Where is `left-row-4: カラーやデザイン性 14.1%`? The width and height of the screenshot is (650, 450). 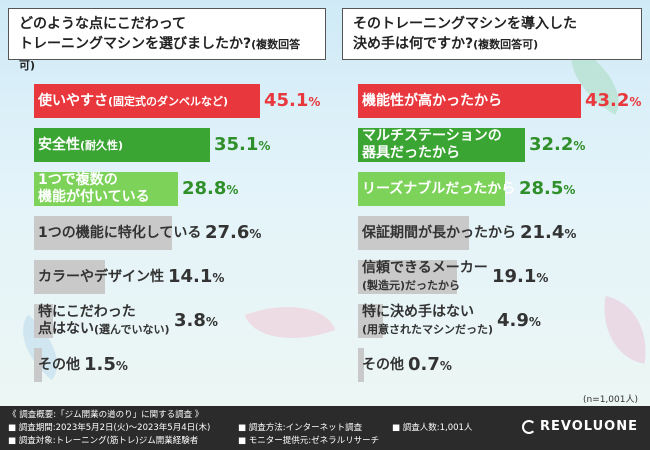 left-row-4: カラーやデザイン性 14.1% is located at coordinates (179, 276).